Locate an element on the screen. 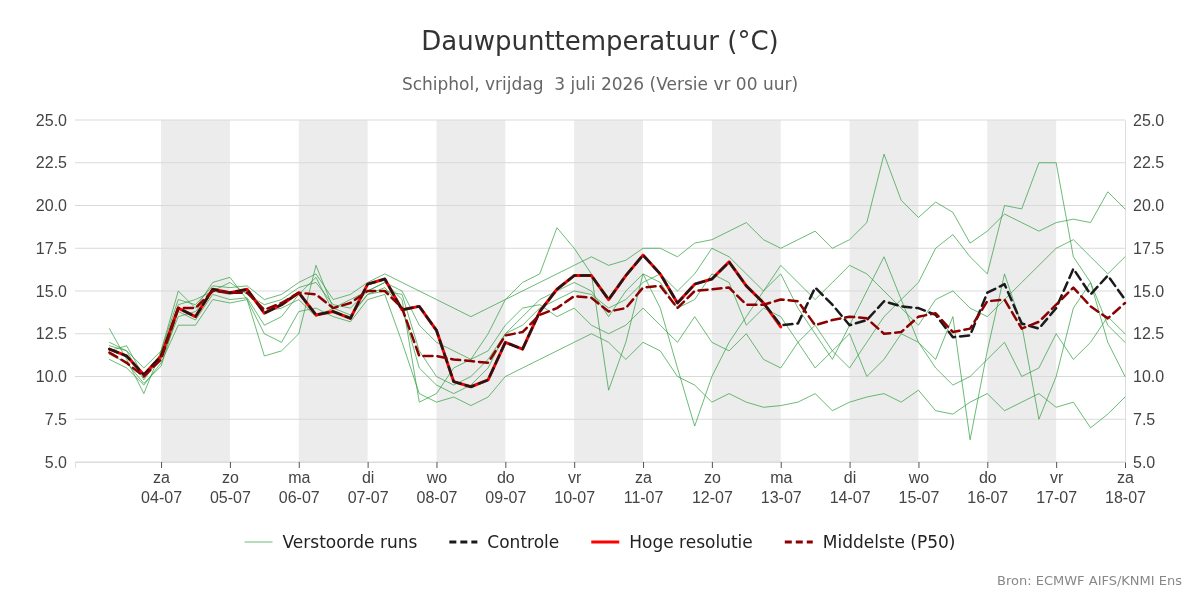 This screenshot has height=600, width=1200. y-tick-label: 15.0 is located at coordinates (51, 291).